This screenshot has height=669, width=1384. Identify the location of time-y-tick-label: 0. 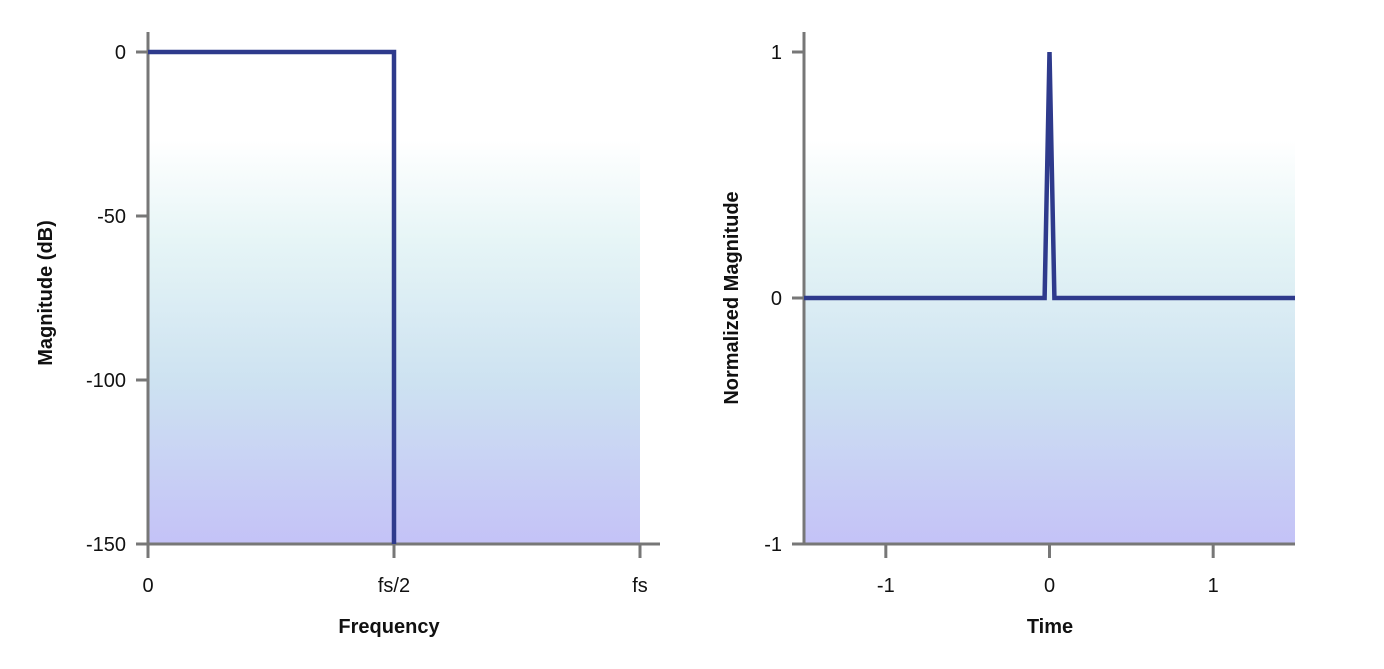
(776, 299).